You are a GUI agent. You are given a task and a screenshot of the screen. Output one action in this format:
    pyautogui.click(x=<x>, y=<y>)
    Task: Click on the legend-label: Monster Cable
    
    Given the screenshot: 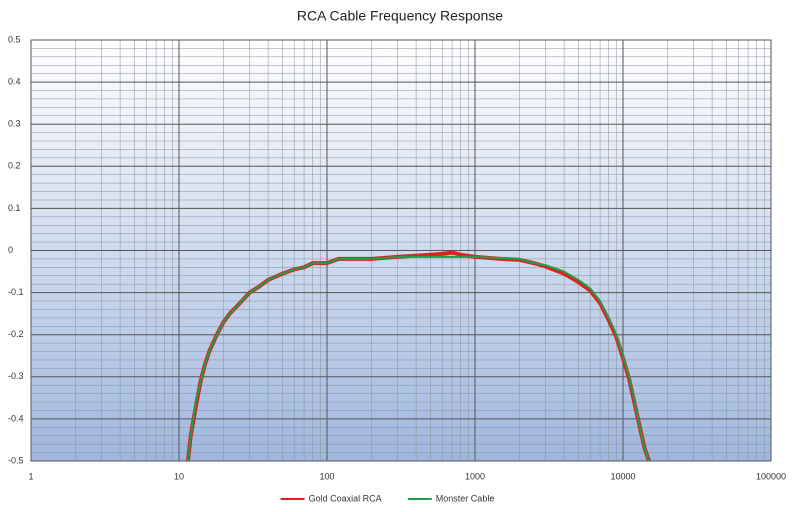 What is the action you would take?
    pyautogui.click(x=465, y=498)
    